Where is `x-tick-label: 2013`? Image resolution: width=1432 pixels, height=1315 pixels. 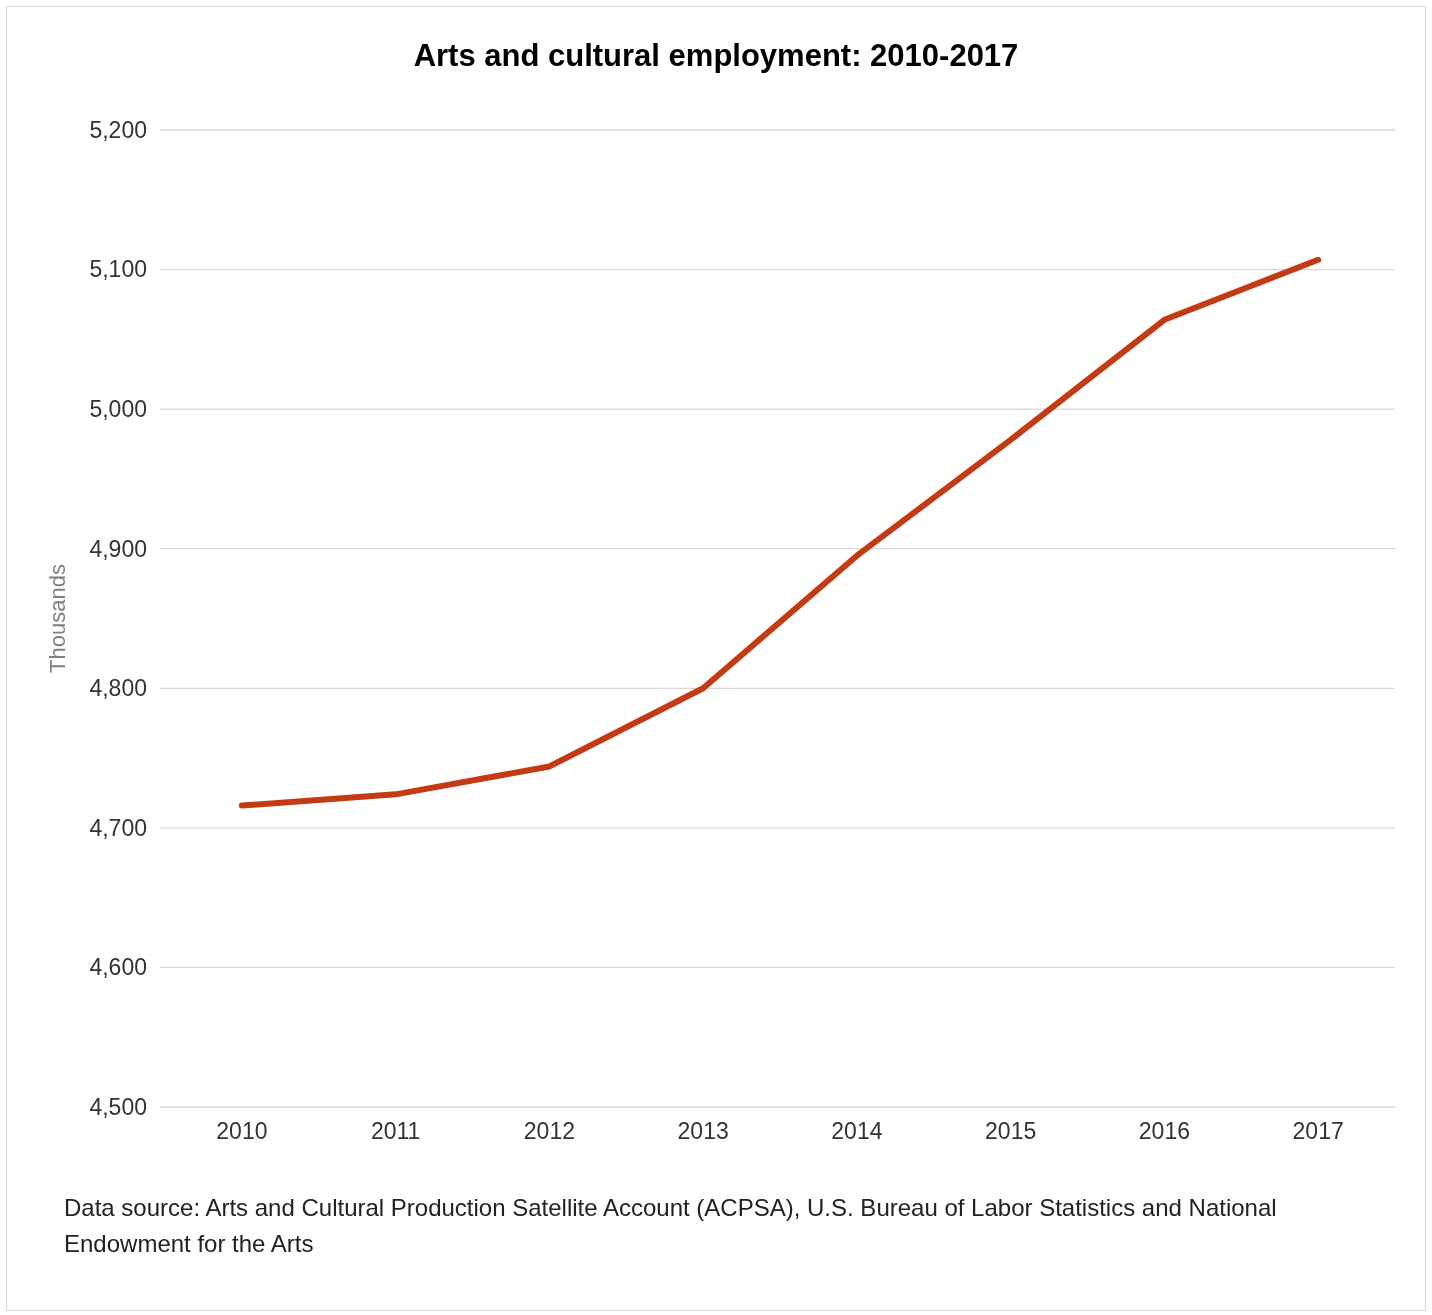
x-tick-label: 2013 is located at coordinates (703, 1131).